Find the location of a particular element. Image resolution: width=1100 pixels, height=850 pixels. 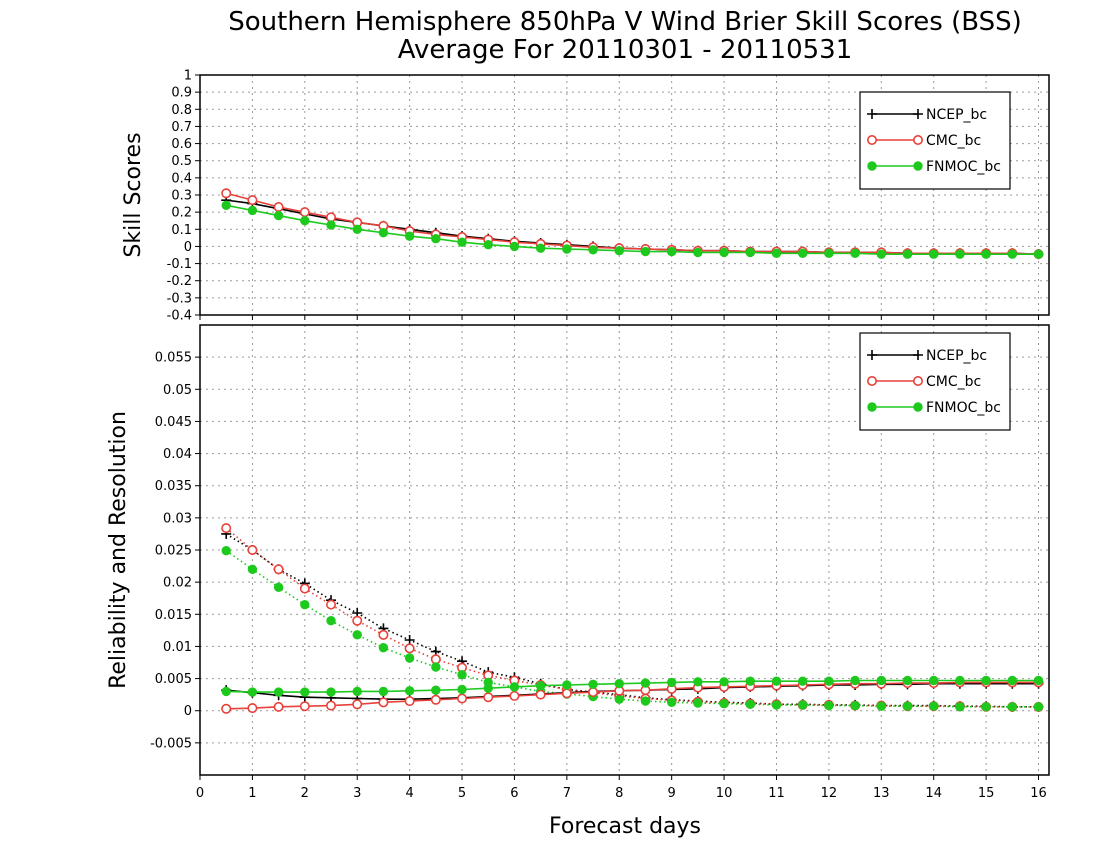

bottom-legend-label: CMC_bc is located at coordinates (953, 382).